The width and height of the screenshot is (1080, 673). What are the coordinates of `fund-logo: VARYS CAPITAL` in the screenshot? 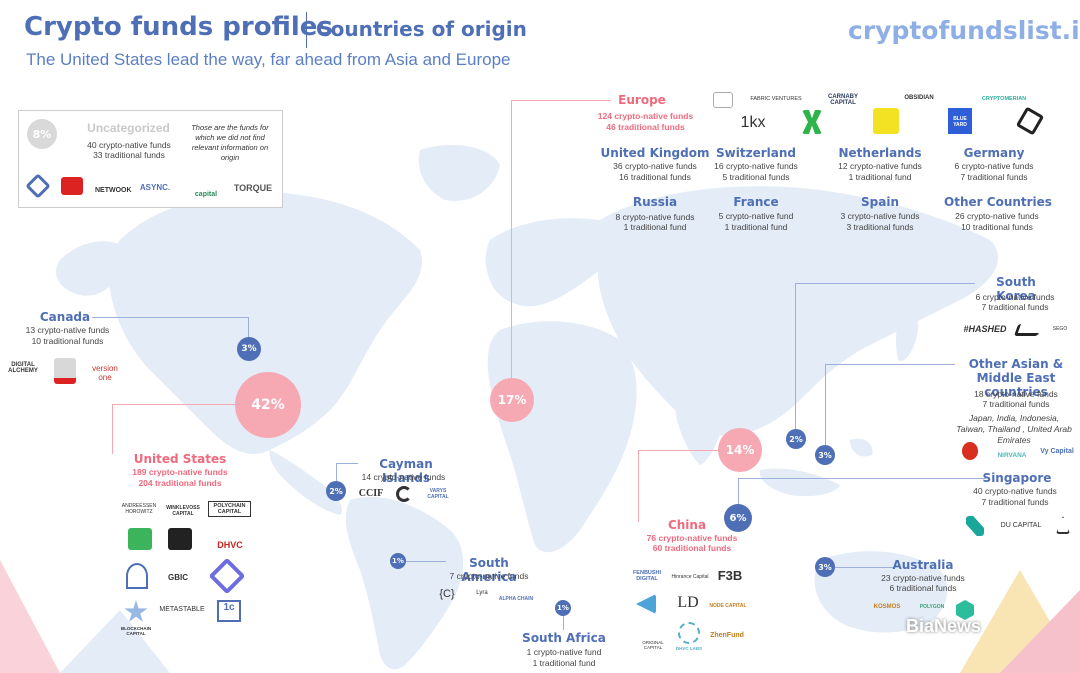 It's located at (438, 494).